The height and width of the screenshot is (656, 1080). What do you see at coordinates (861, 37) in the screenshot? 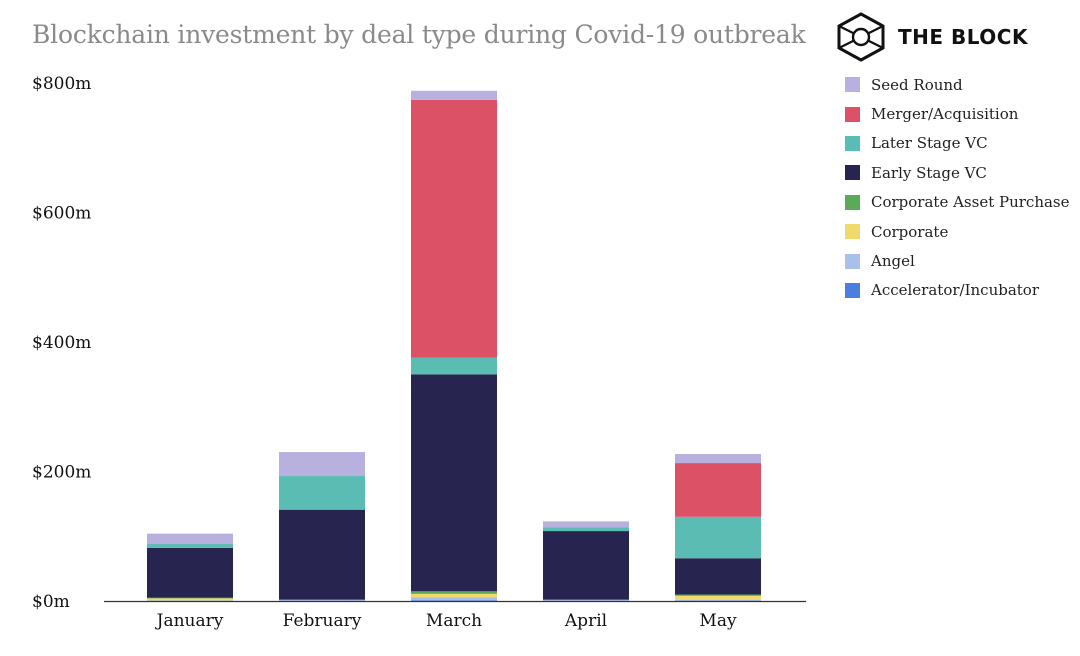
I see `cube-logo-icon` at bounding box center [861, 37].